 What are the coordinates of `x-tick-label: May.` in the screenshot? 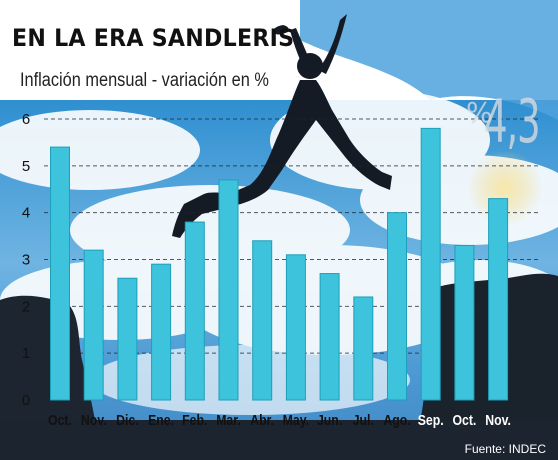 It's located at (296, 420).